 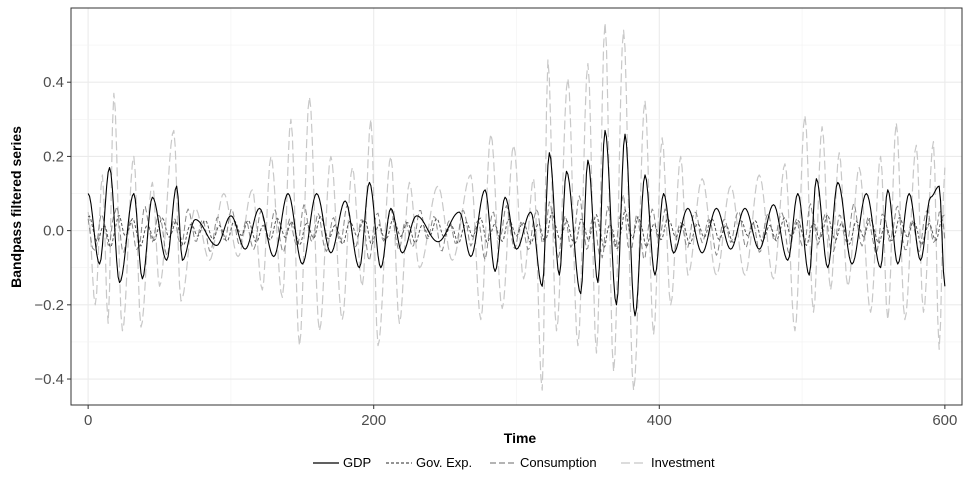 What do you see at coordinates (944, 420) in the screenshot?
I see `x-tick-label: 600` at bounding box center [944, 420].